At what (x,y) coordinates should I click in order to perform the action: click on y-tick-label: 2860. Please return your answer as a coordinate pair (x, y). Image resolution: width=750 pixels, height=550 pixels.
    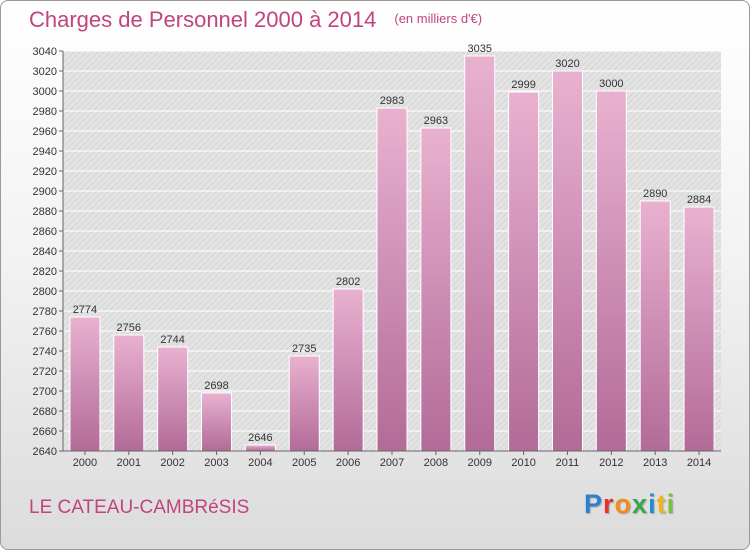
    Looking at the image, I should click on (45, 232).